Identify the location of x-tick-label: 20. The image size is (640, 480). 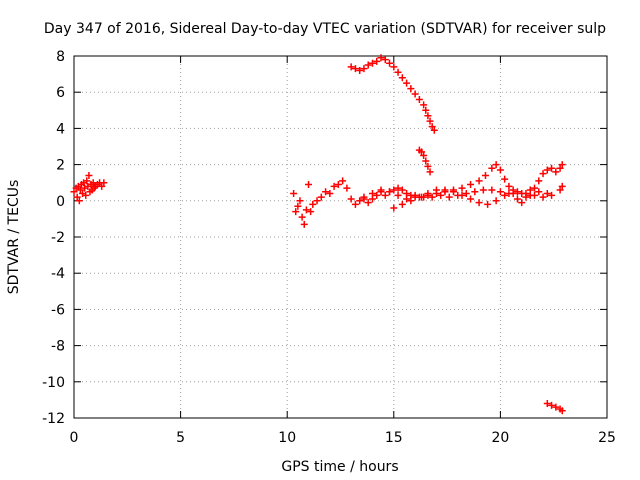
(500, 438).